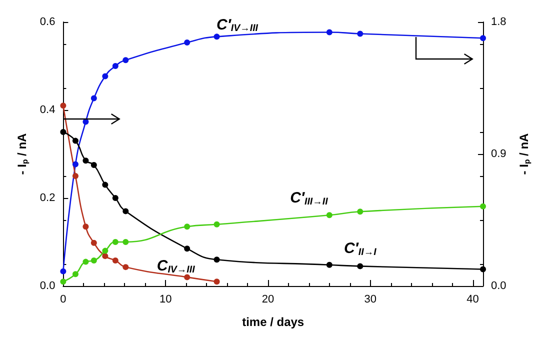 The image size is (550, 348). I want to click on x-tick-label: 30, so click(370, 300).